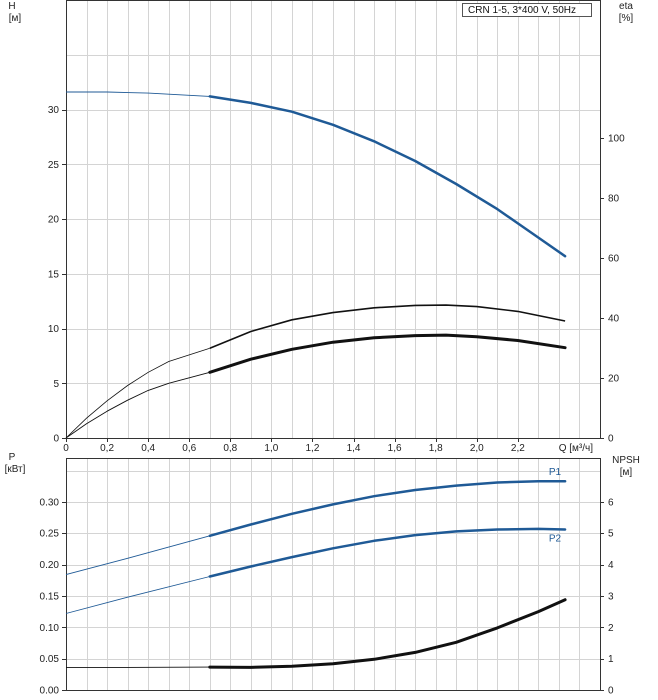 The width and height of the screenshot is (658, 700). I want to click on right-tick-label: 3, so click(611, 596).